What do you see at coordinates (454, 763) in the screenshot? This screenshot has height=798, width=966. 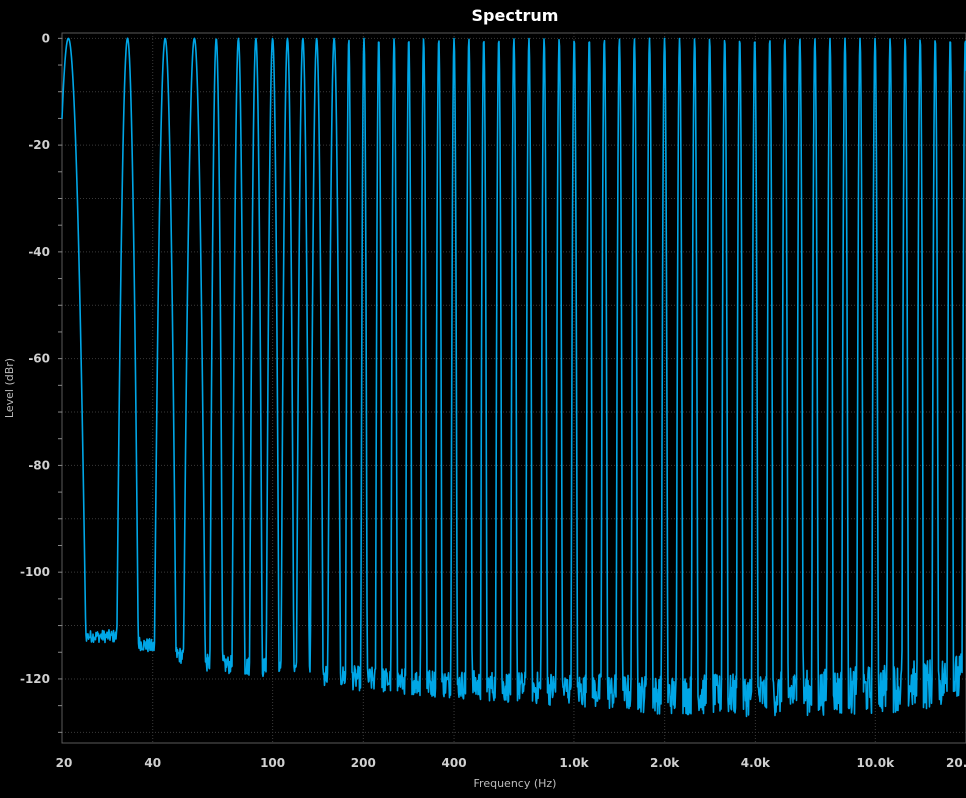 I see `x-tick-label: 400` at bounding box center [454, 763].